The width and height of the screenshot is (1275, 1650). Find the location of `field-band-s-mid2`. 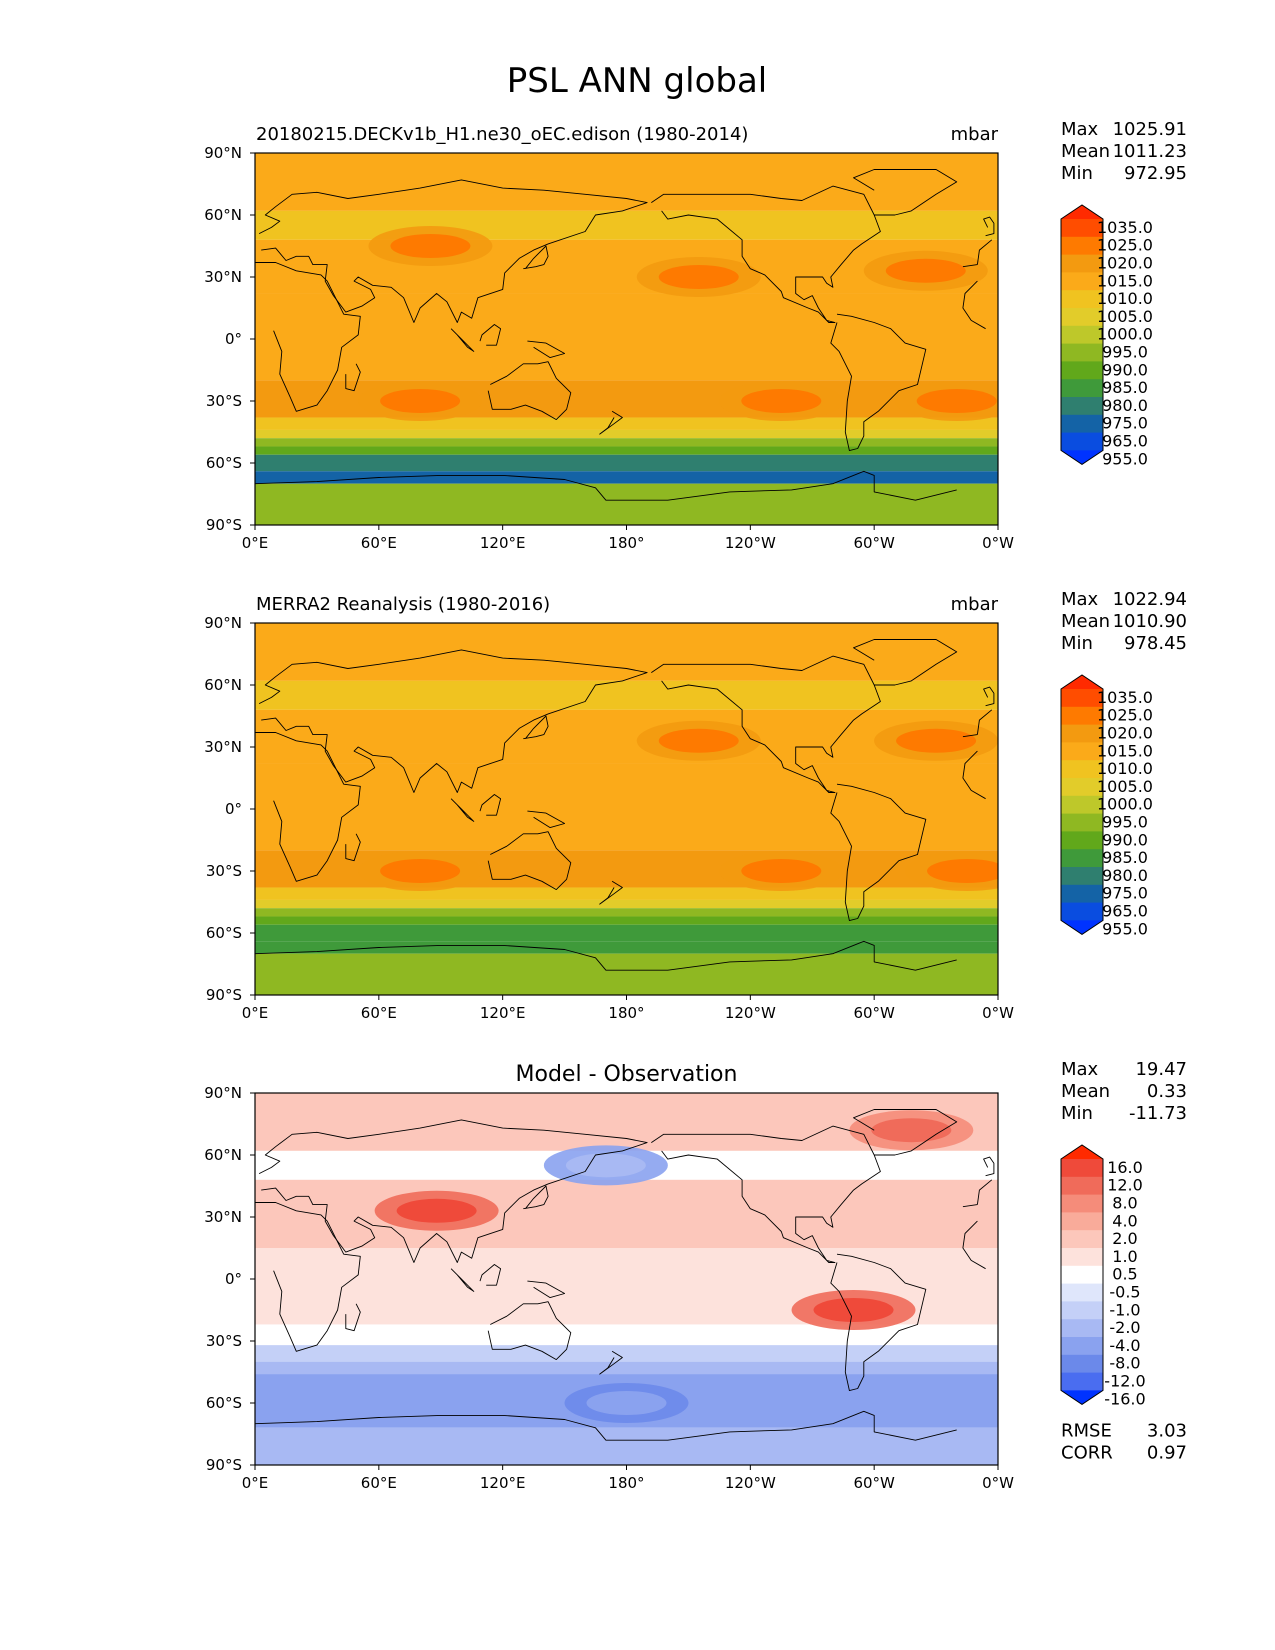

field-band-s-mid2 is located at coordinates (626, 1368).